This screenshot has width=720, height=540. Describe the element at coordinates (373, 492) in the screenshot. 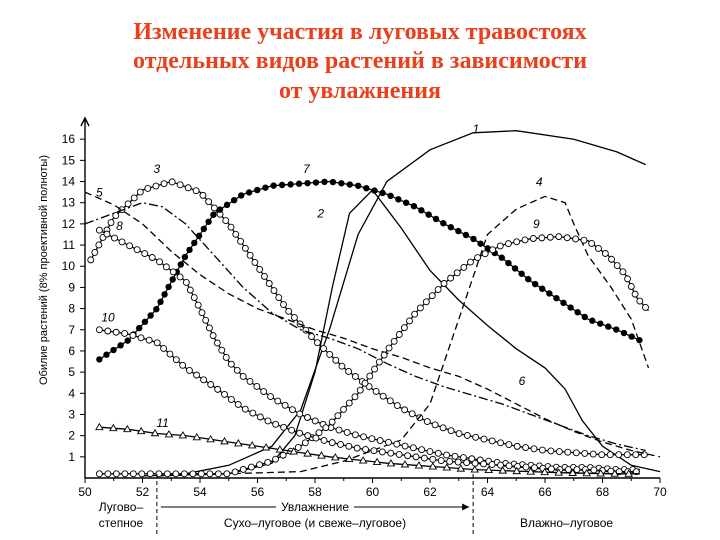

I see `x-tick-label: 60` at that location.